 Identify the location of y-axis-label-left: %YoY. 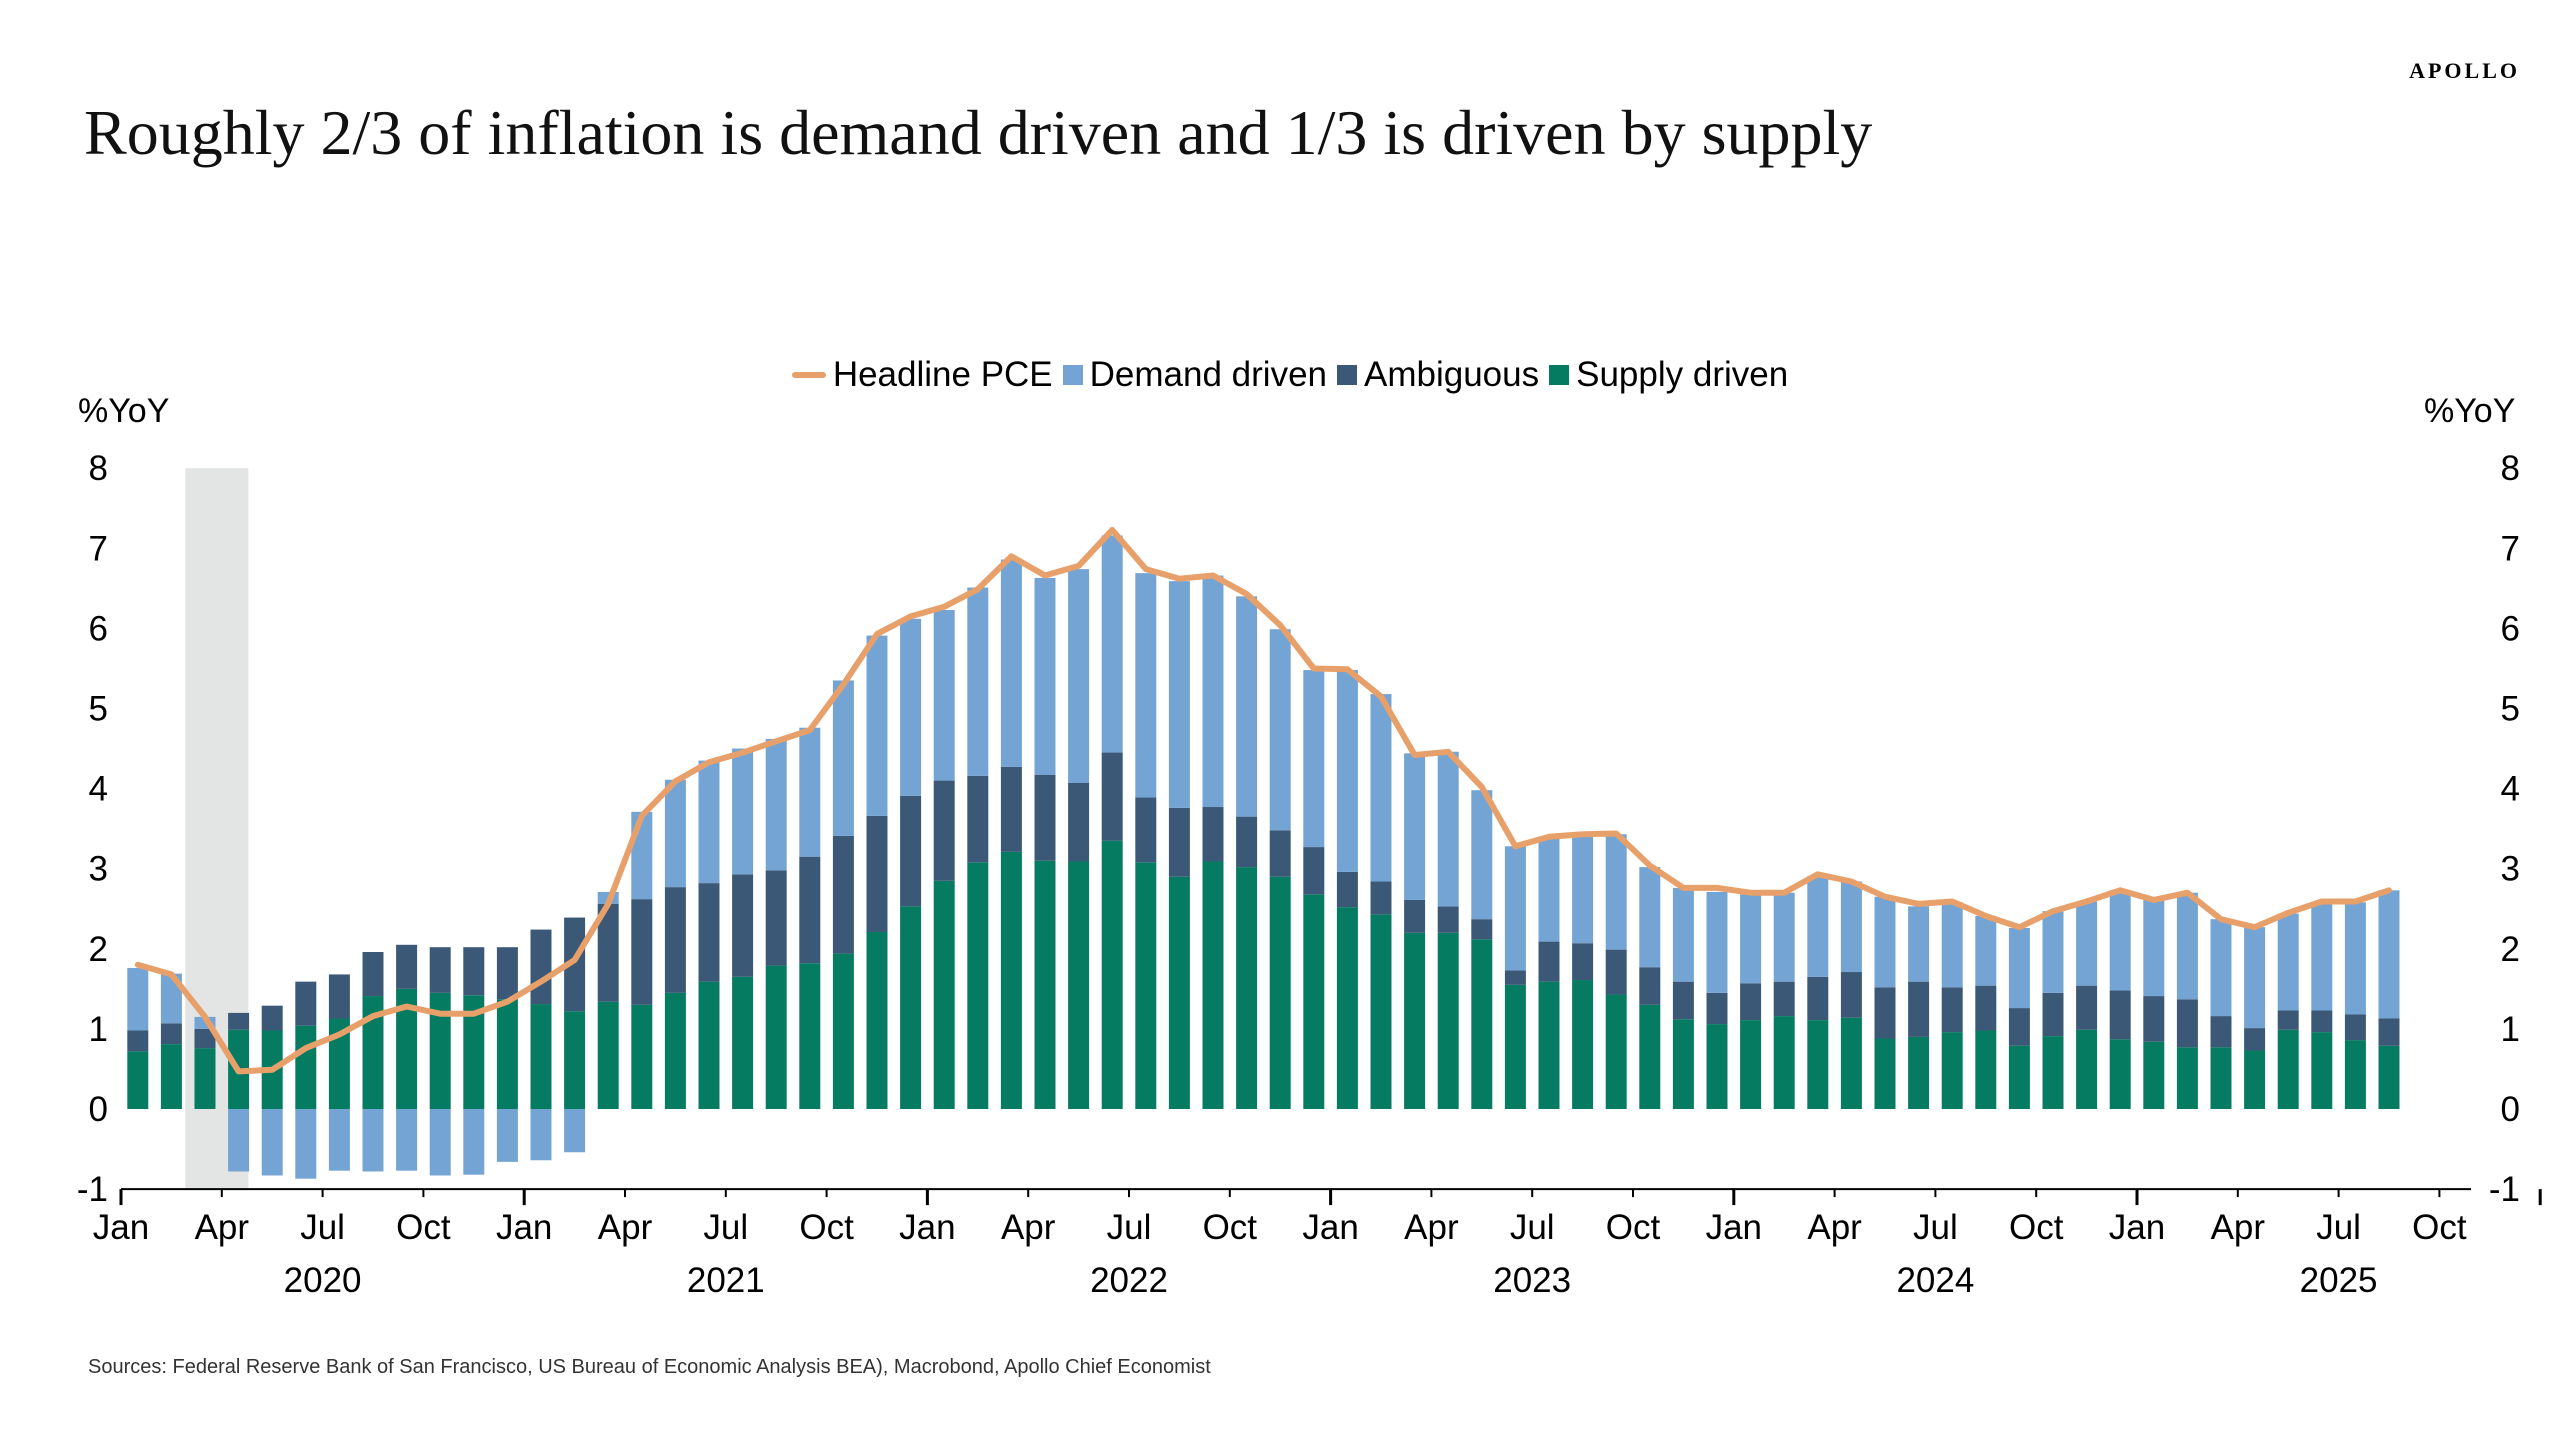
(124, 411).